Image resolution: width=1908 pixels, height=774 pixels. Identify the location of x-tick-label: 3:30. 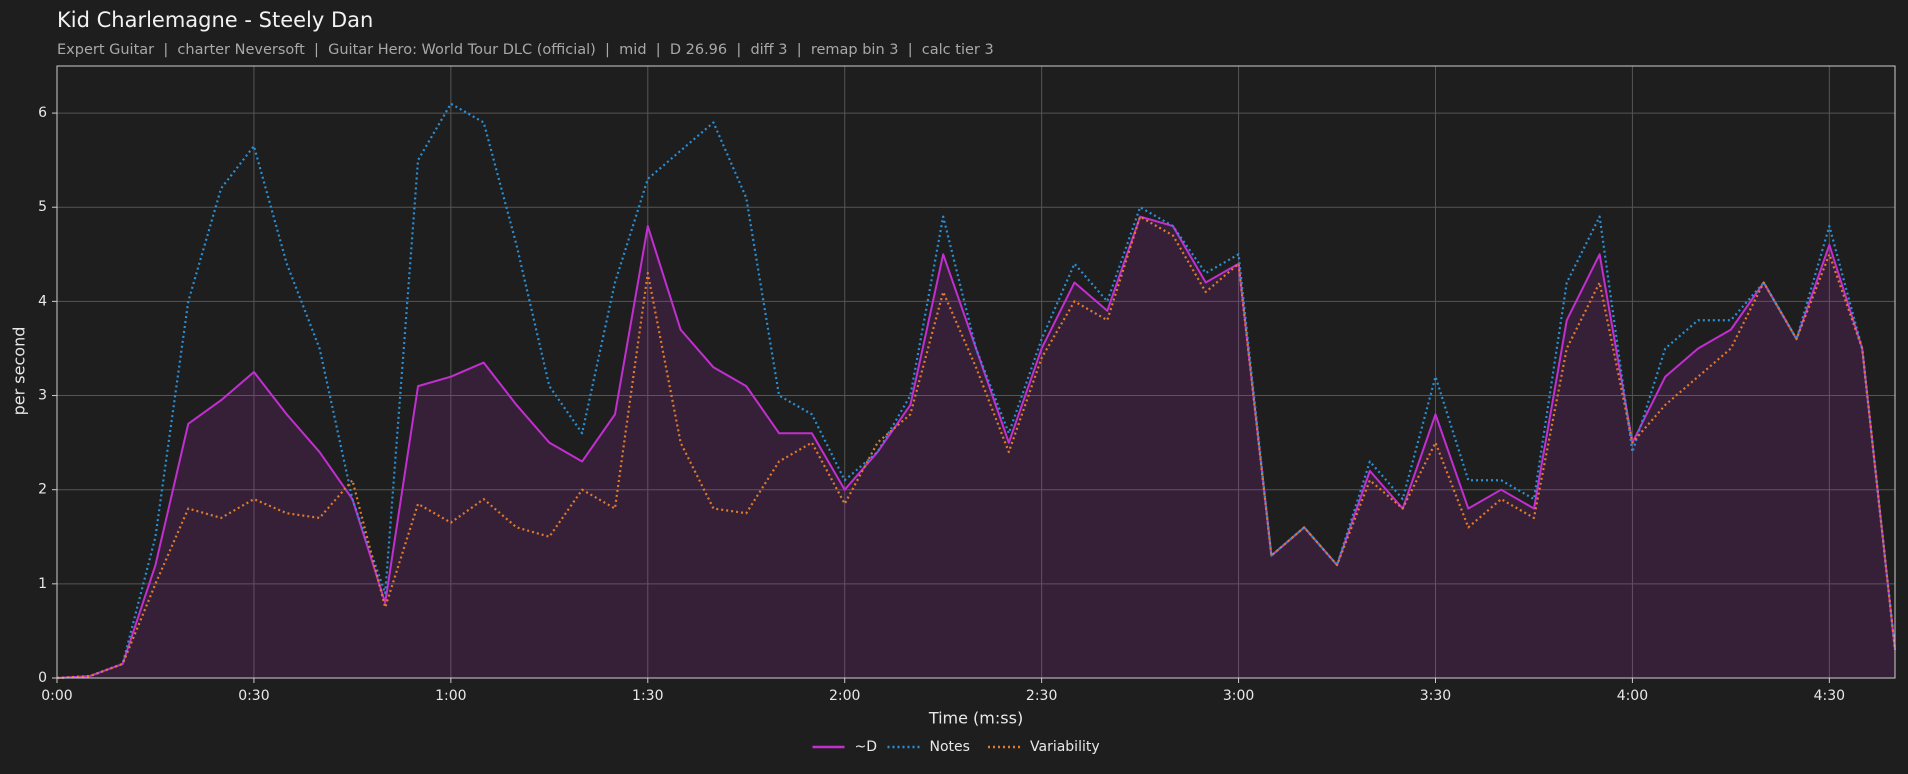
(1435, 696).